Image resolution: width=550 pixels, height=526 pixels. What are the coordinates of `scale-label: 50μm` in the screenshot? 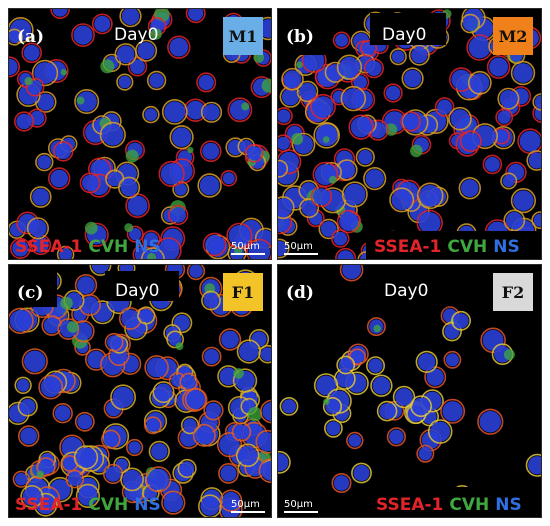 It's located at (298, 246).